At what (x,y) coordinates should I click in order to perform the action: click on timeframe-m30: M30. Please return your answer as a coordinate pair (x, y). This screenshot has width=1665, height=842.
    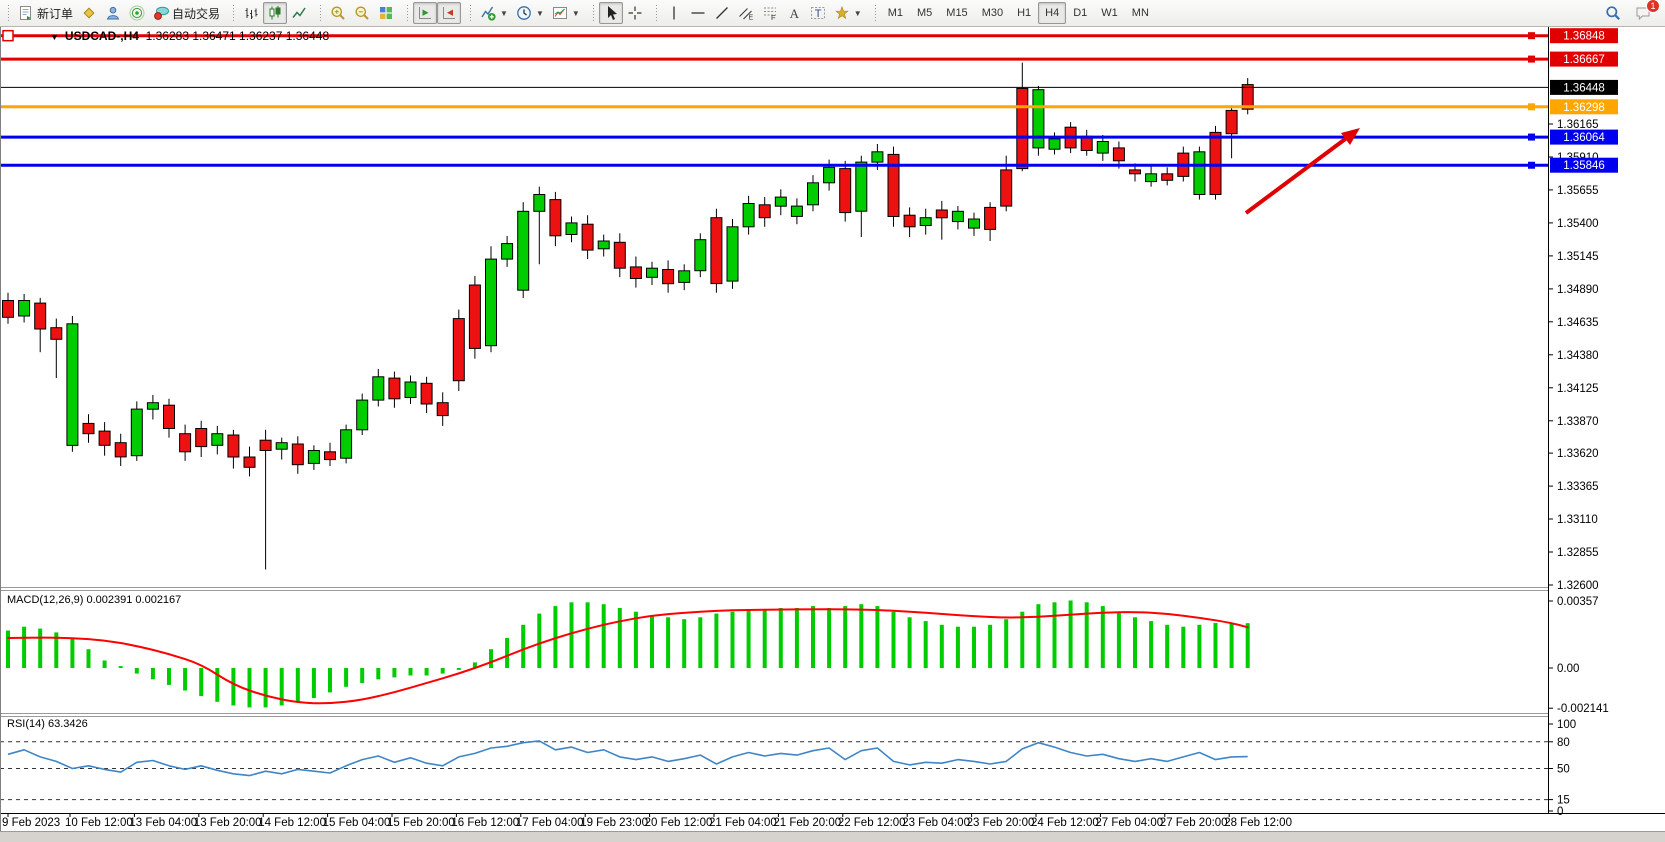
    Looking at the image, I should click on (992, 13).